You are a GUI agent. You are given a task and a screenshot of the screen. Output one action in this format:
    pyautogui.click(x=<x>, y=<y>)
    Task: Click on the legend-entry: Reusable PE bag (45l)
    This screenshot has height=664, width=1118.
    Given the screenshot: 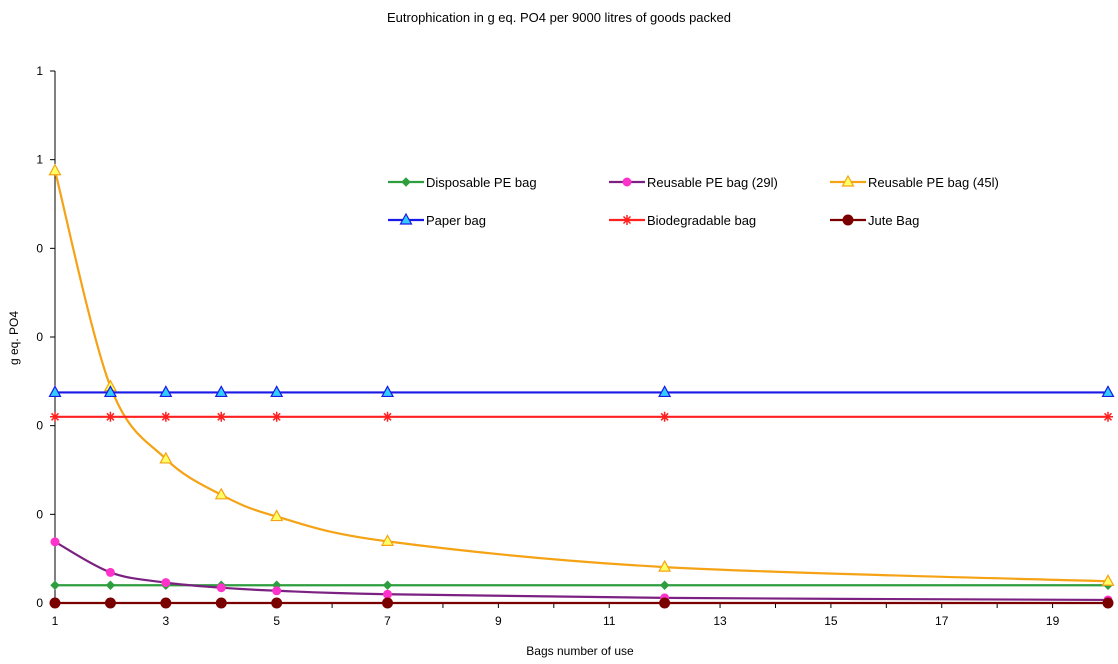 What is the action you would take?
    pyautogui.click(x=914, y=182)
    